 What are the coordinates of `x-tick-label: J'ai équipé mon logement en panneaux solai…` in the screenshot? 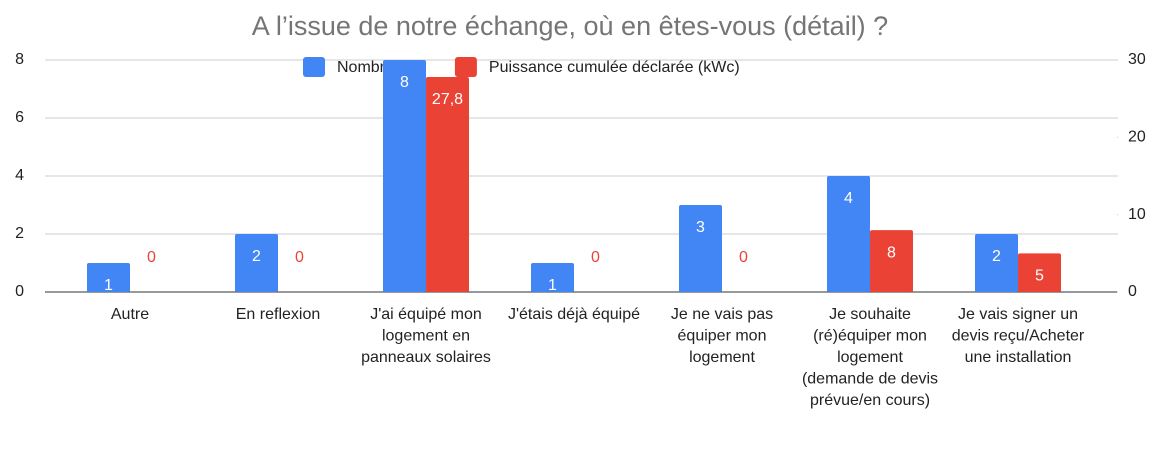 It's located at (426, 336).